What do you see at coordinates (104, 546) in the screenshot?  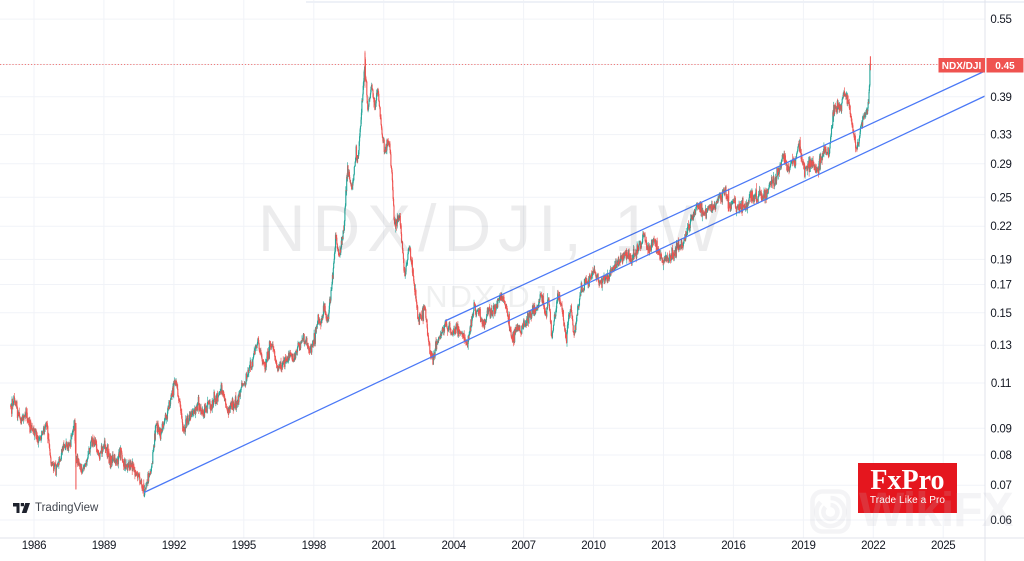 I see `svg-text: 1989` at bounding box center [104, 546].